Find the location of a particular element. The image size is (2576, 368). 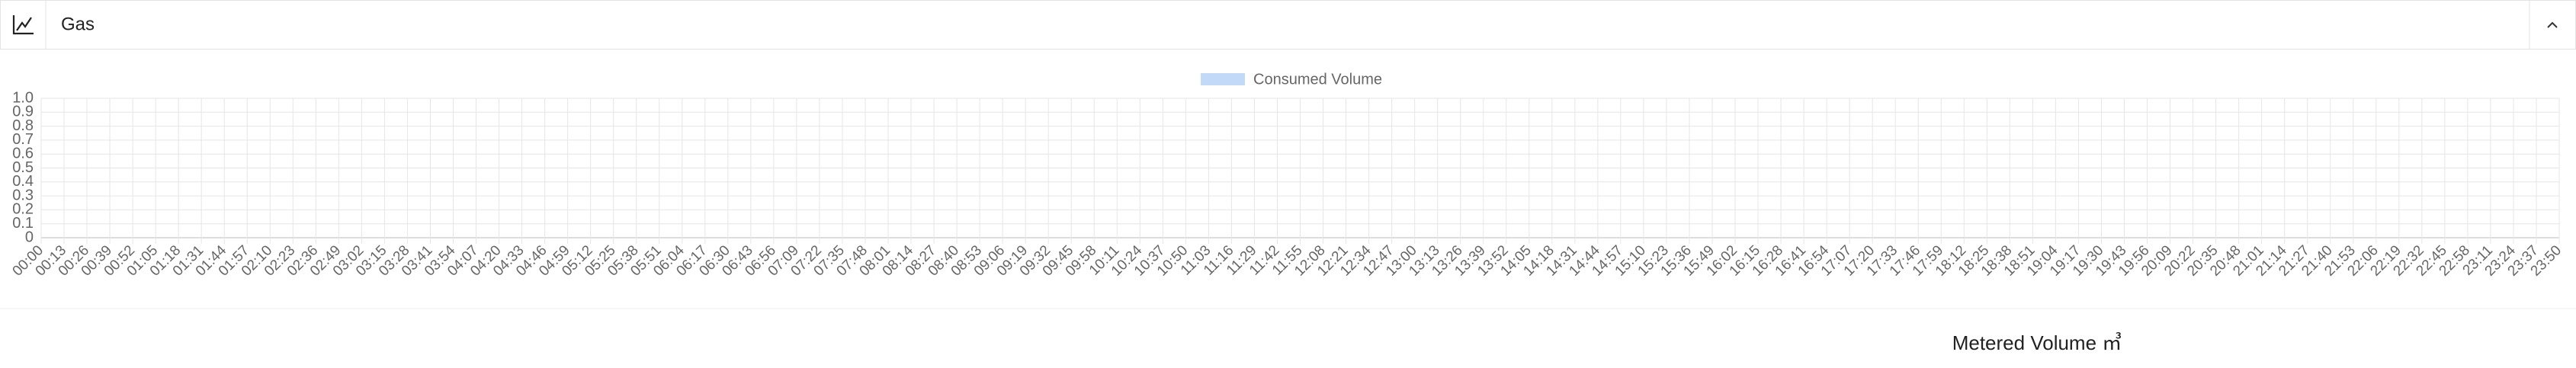

y-tick-label: 0.4 is located at coordinates (23, 181).